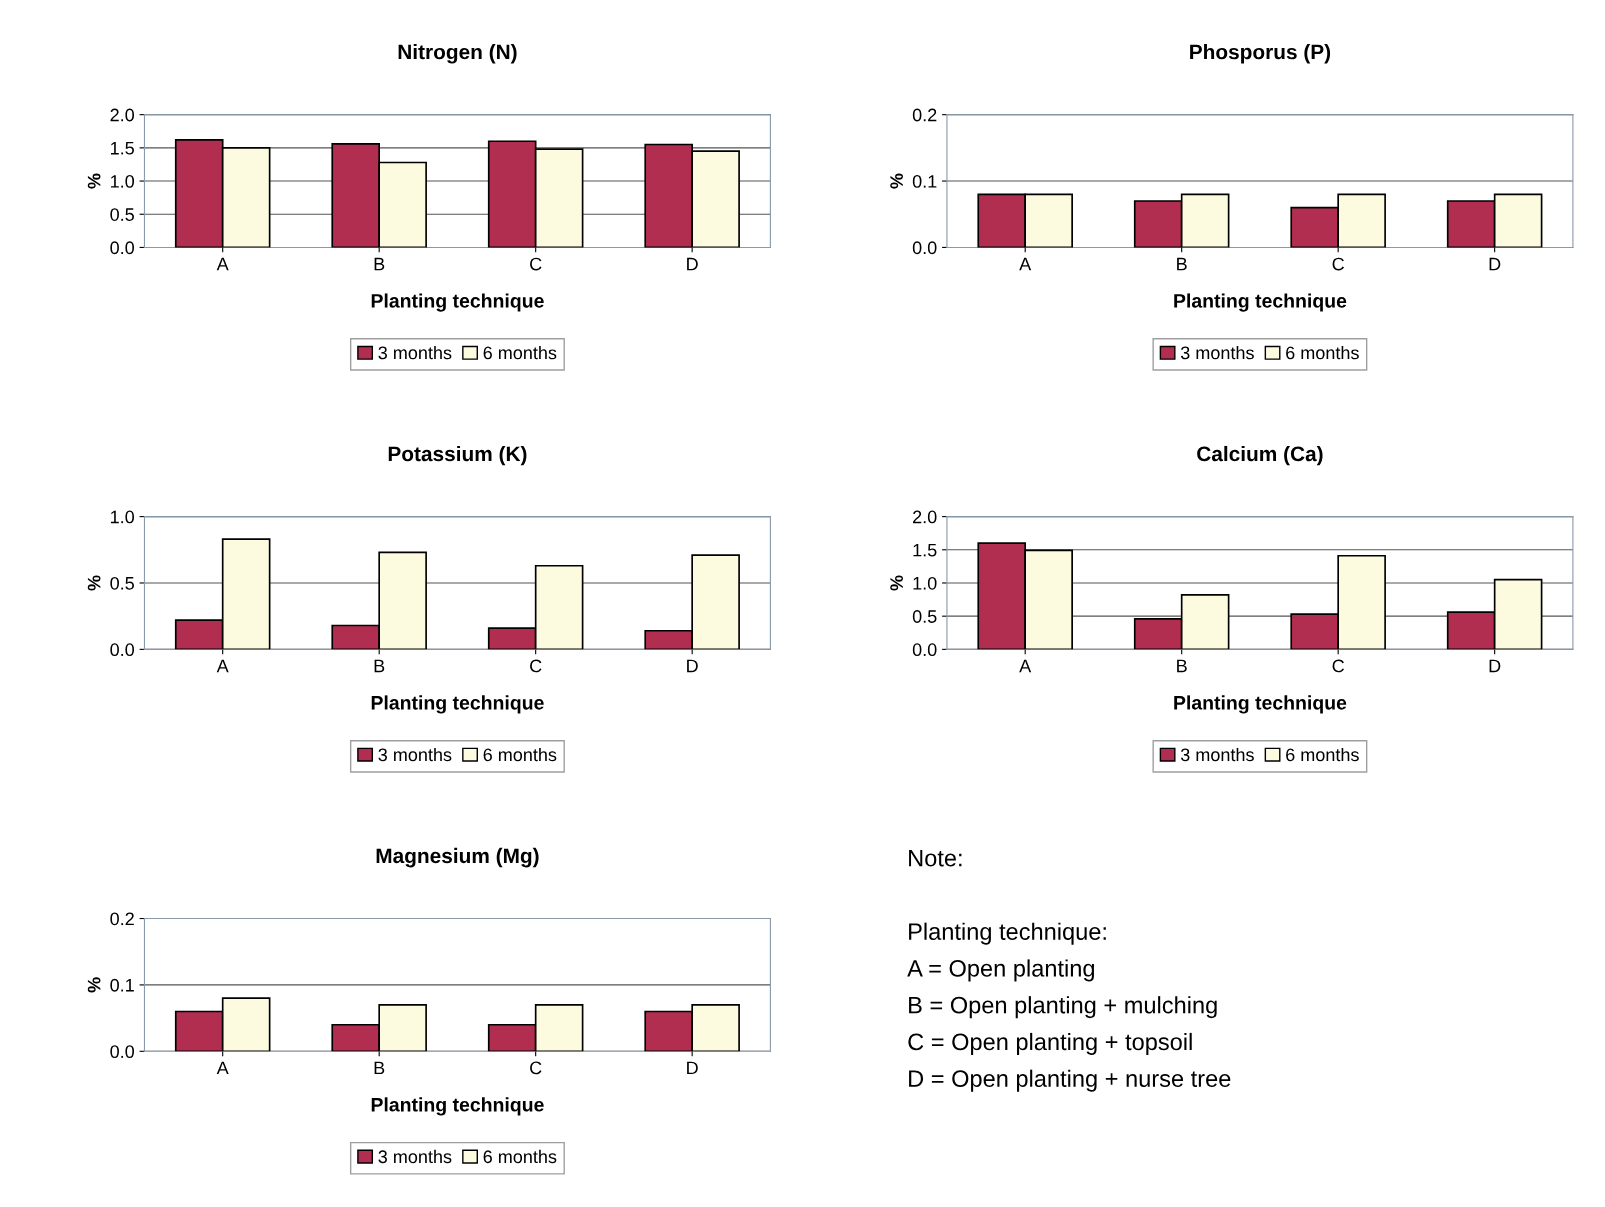 The width and height of the screenshot is (1605, 1207). What do you see at coordinates (1260, 455) in the screenshot?
I see `chart-title: Calcium (Ca)` at bounding box center [1260, 455].